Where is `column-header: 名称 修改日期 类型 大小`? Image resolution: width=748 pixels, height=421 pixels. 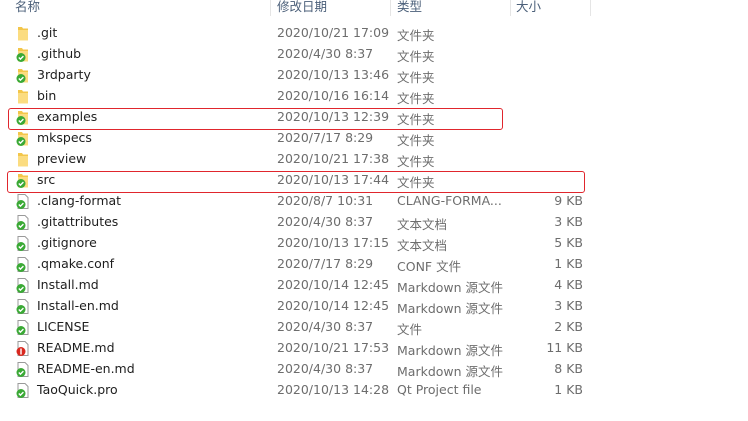
column-header: 名称 修改日期 类型 大小 is located at coordinates (296, 8).